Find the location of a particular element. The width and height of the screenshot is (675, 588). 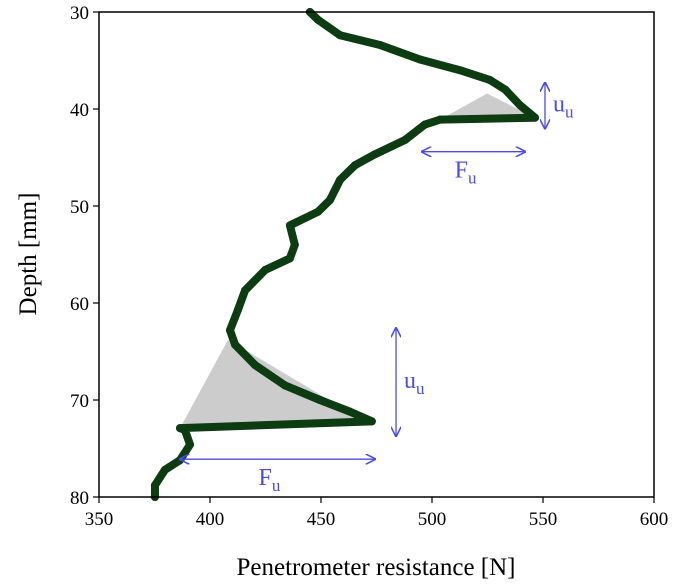

y-tick-label: 30 is located at coordinates (79, 13).